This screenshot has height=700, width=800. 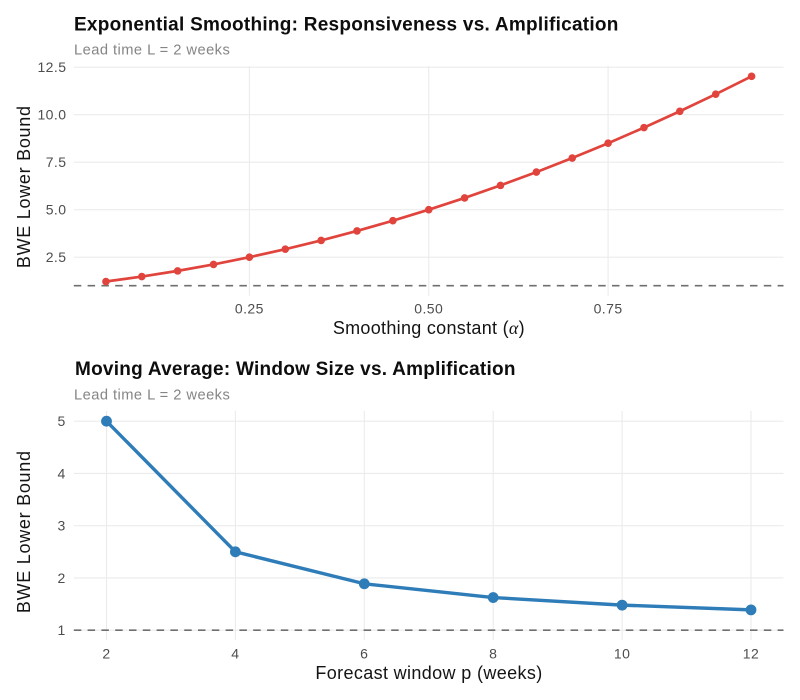 What do you see at coordinates (428, 308) in the screenshot?
I see `svg-text: 0.50` at bounding box center [428, 308].